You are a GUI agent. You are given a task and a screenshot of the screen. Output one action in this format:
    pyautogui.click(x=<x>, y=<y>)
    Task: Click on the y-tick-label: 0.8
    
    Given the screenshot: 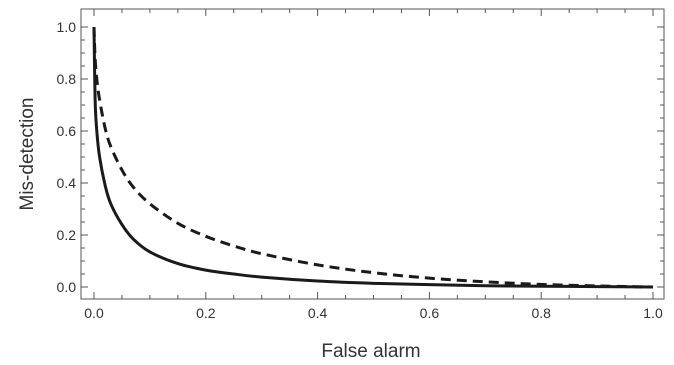 What is the action you would take?
    pyautogui.click(x=67, y=79)
    